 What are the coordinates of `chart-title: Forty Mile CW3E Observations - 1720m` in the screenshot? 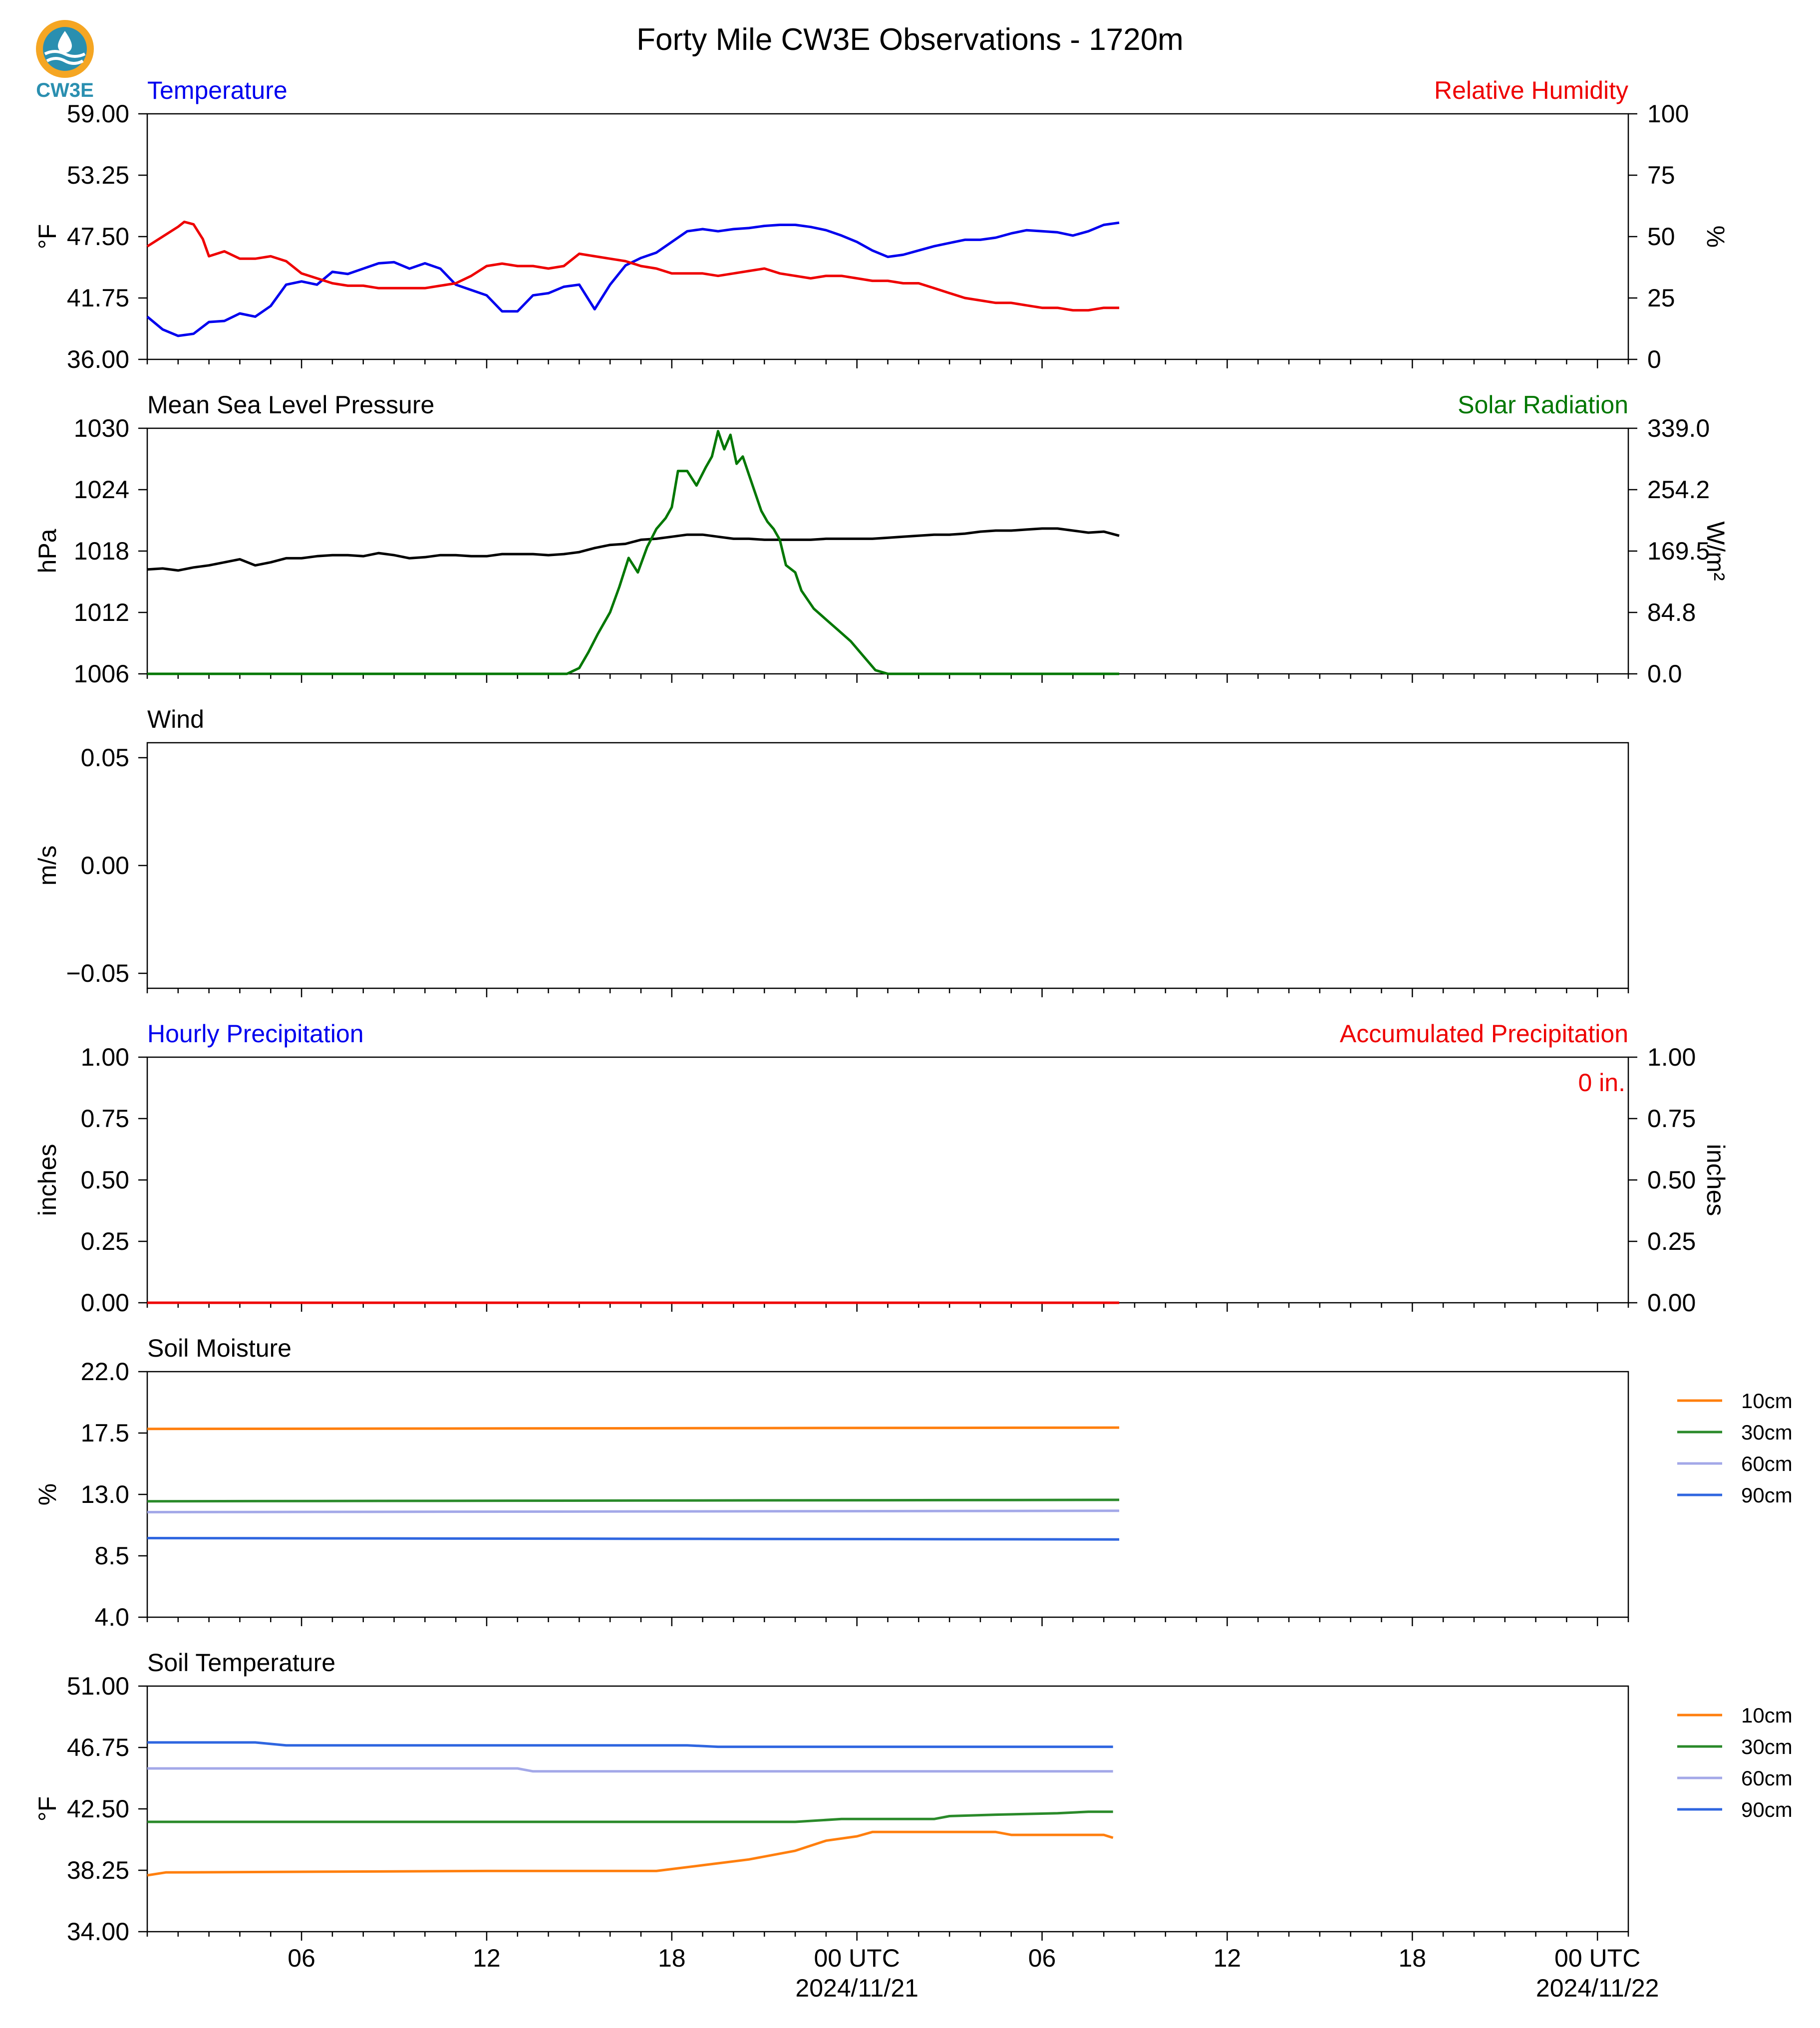 It's located at (910, 39).